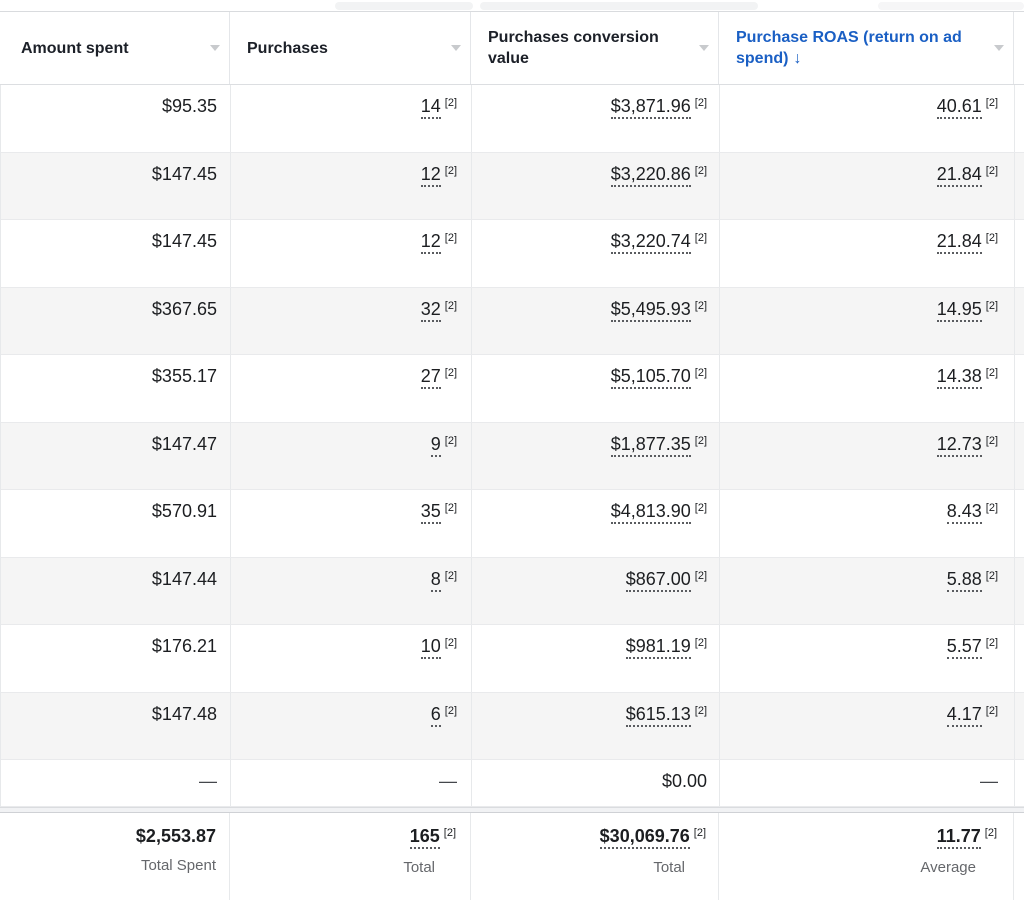 This screenshot has height=900, width=1024. Describe the element at coordinates (512, 591) in the screenshot. I see `table-row: $147.44 8 [2] $867.00 [2] 5.88 [2]` at that location.